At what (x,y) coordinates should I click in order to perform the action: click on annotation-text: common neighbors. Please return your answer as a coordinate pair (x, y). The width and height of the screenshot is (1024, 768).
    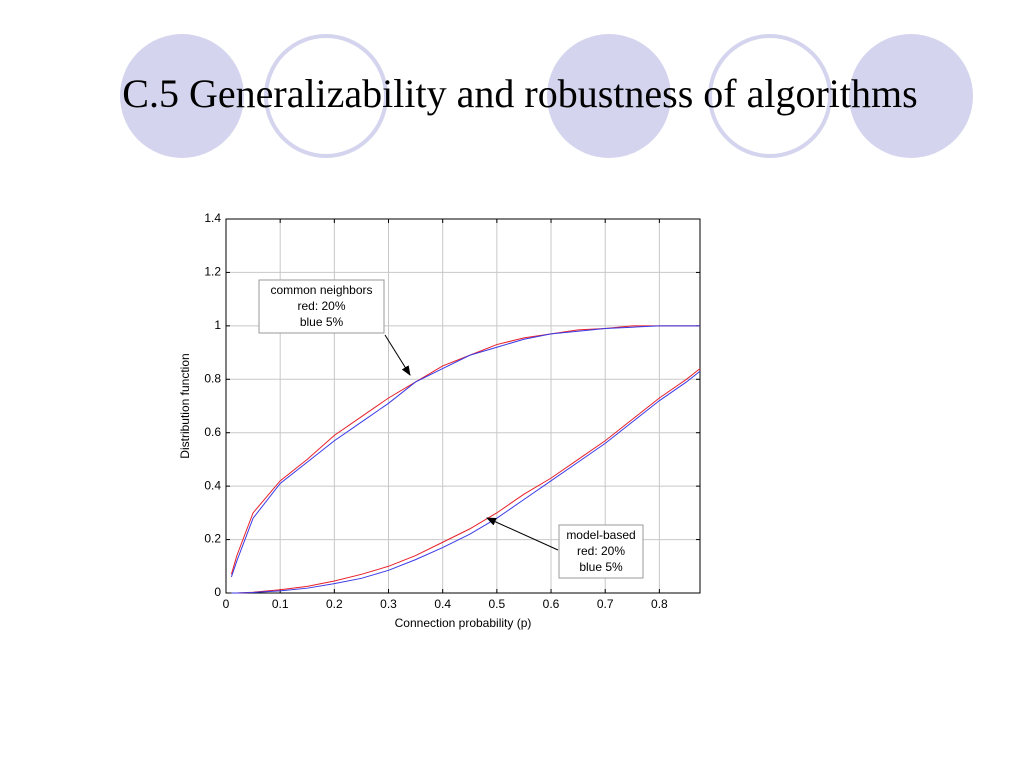
    Looking at the image, I should click on (321, 290).